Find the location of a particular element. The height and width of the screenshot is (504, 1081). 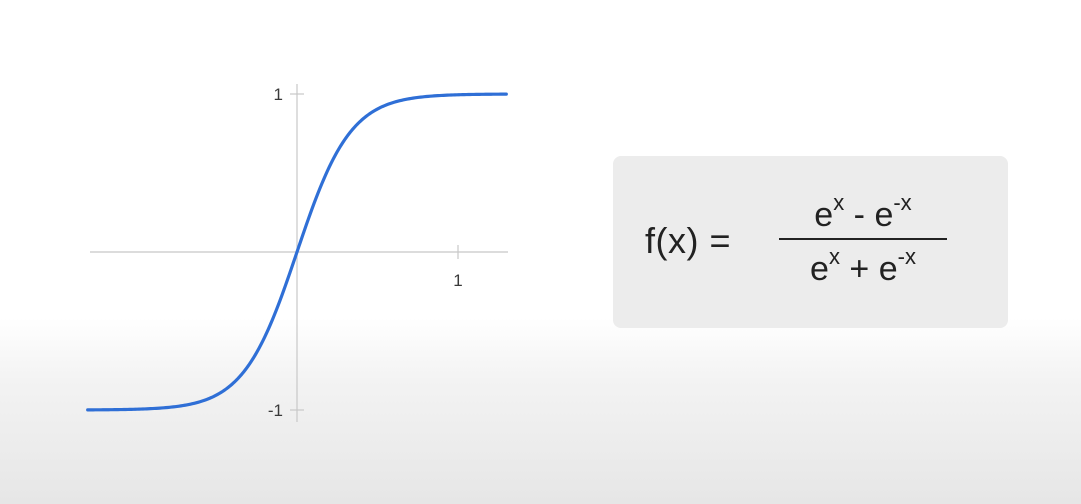

num-operator: - is located at coordinates (859, 215).